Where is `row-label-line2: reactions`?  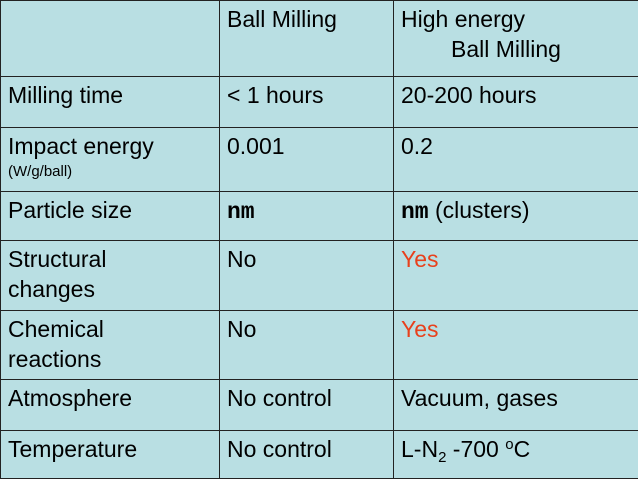 row-label-line2: reactions is located at coordinates (54, 359).